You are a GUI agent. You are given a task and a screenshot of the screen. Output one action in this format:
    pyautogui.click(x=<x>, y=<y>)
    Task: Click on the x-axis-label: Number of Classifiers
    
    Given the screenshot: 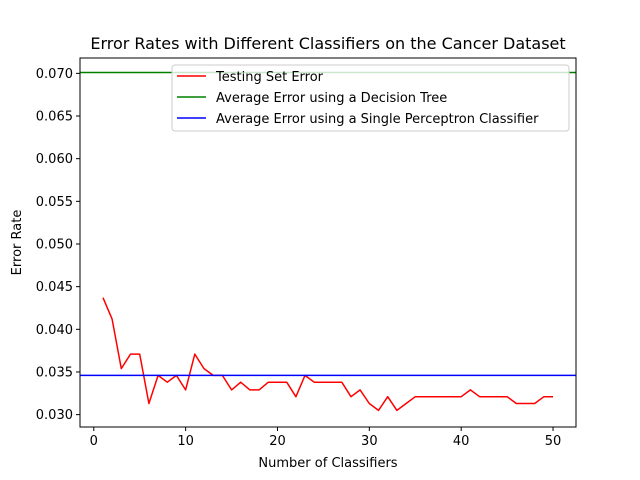 What is the action you would take?
    pyautogui.click(x=327, y=463)
    